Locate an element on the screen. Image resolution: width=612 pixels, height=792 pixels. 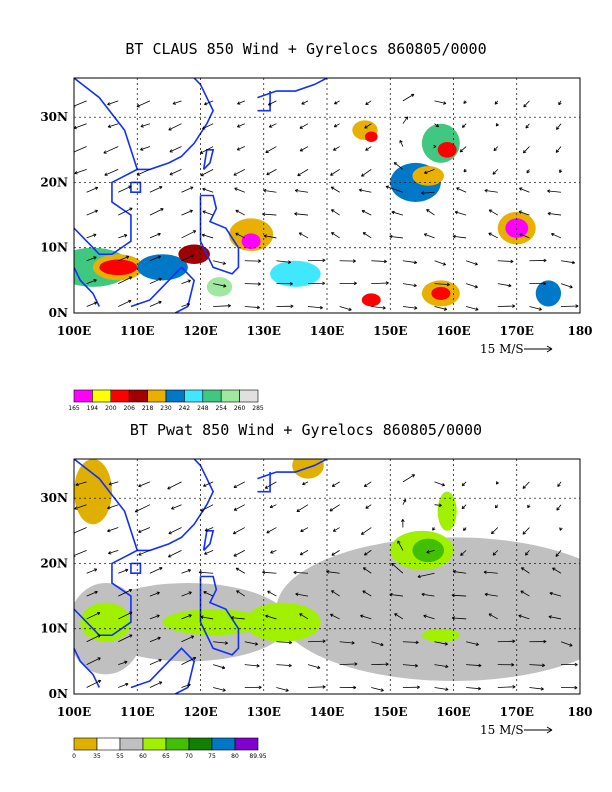
y-tick-label: 0N is located at coordinates (58, 313).